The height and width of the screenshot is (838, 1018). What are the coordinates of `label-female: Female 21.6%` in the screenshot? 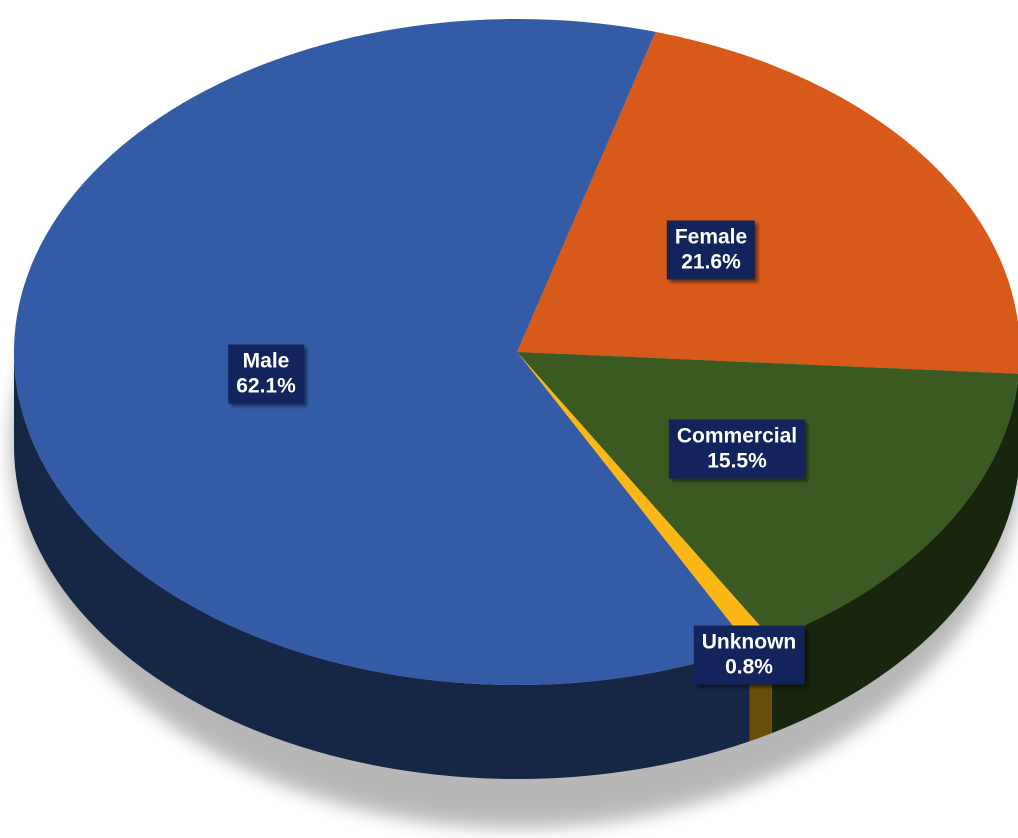 It's located at (711, 250).